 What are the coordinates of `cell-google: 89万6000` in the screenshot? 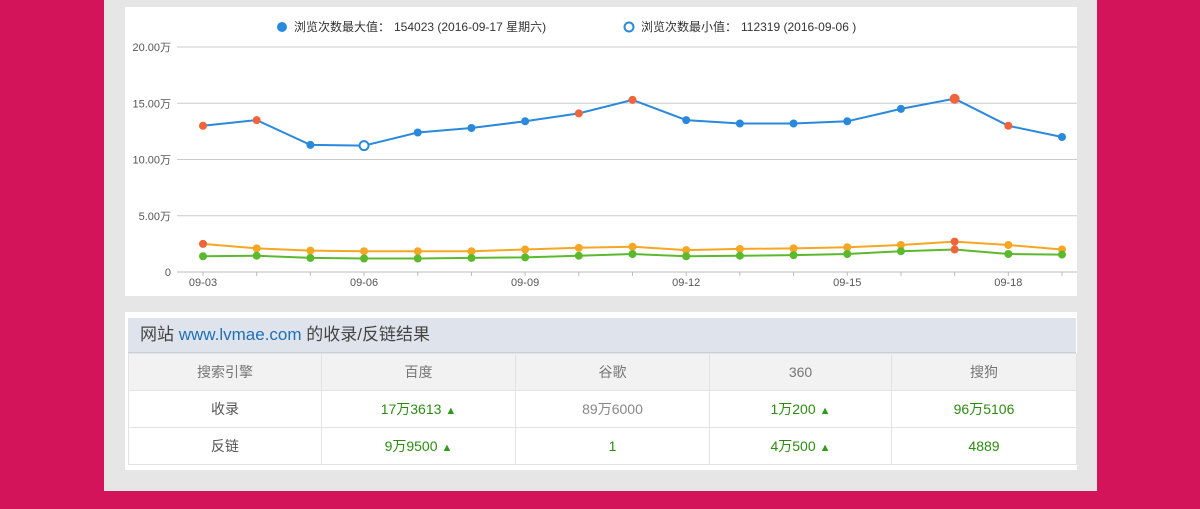 It's located at (612, 409).